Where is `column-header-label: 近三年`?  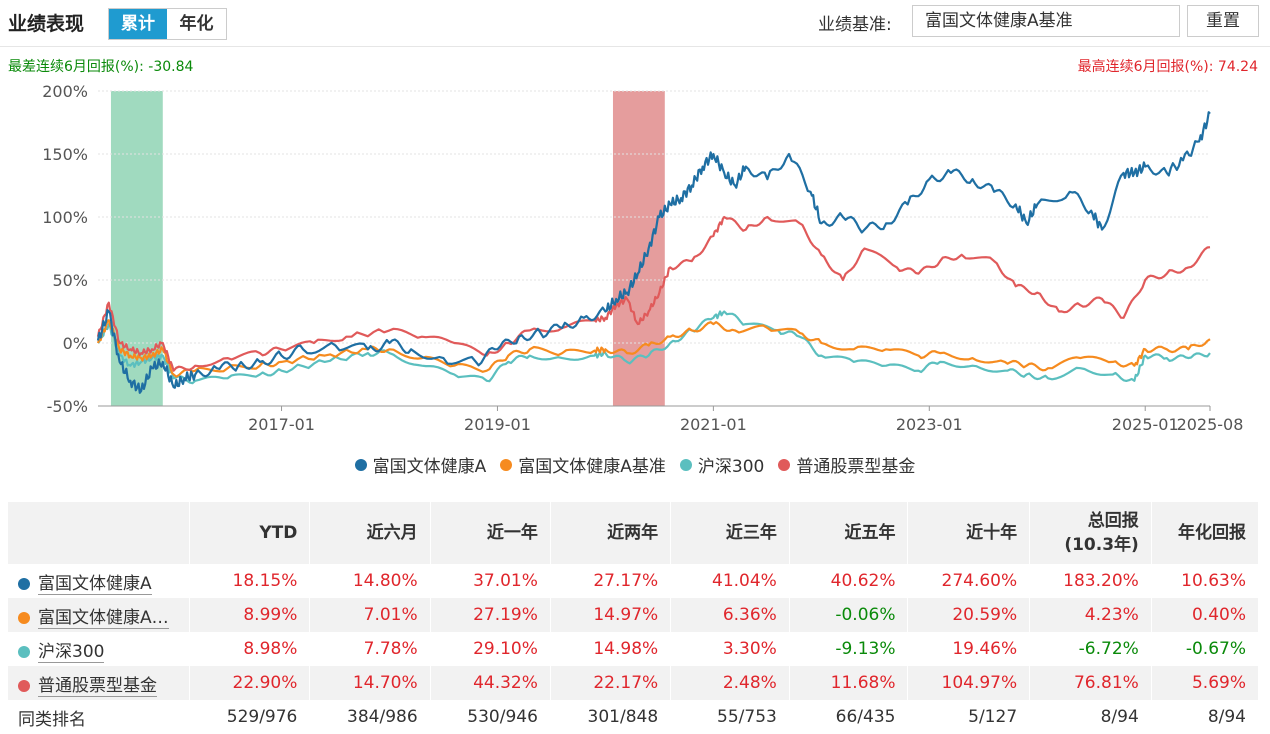 column-header-label: 近三年 is located at coordinates (751, 533).